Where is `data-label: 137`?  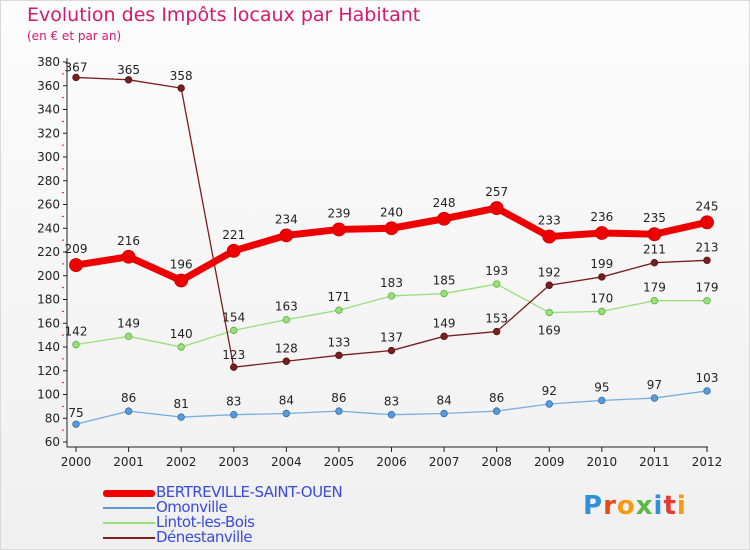 data-label: 137 is located at coordinates (391, 338).